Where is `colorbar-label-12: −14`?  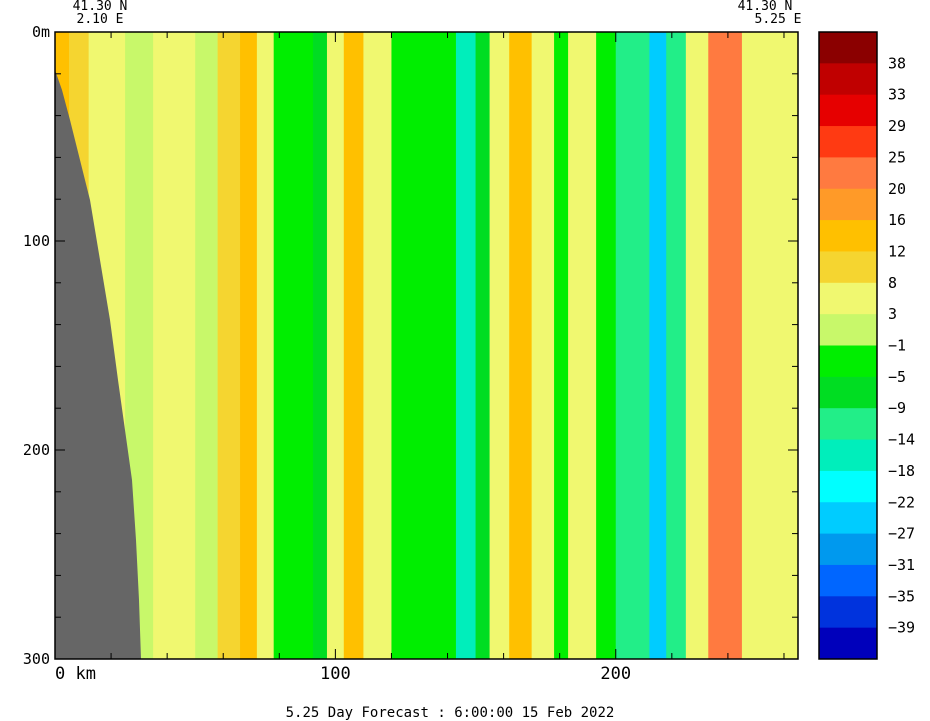
colorbar-label-12: −14 is located at coordinates (901, 440).